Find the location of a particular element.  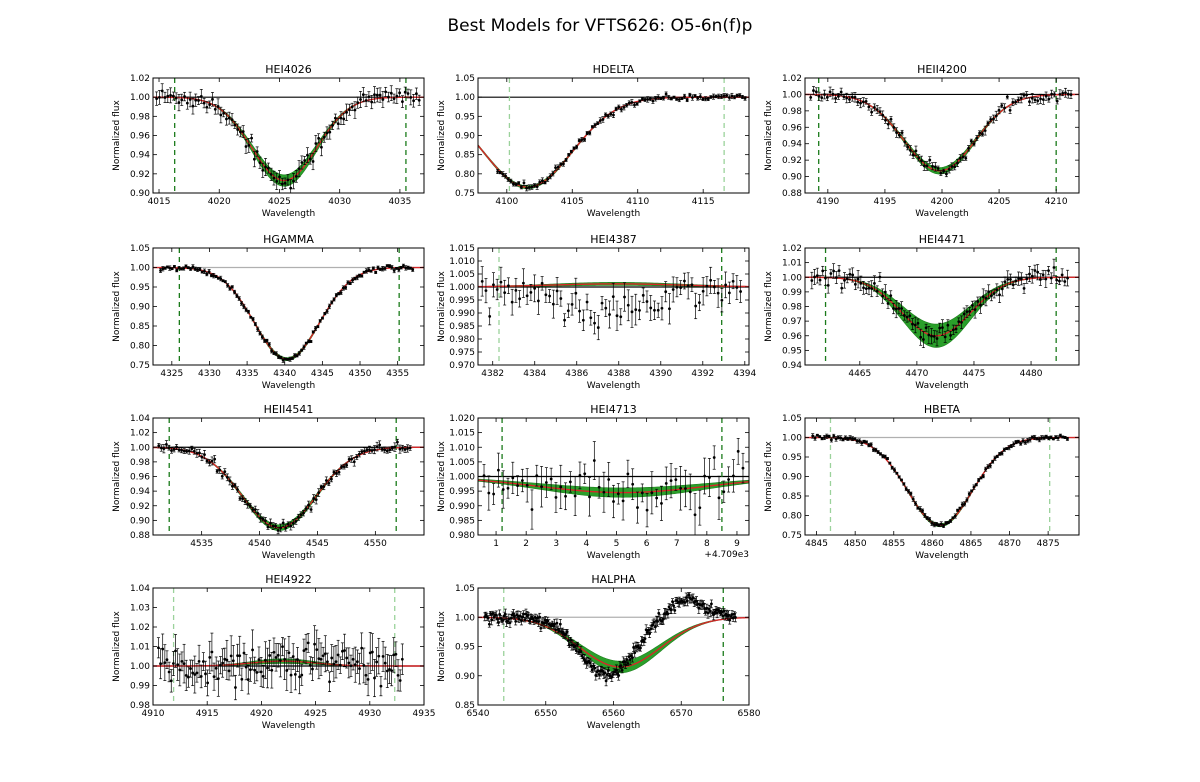

y-tick-label: 0.95 is located at coordinates (465, 117).